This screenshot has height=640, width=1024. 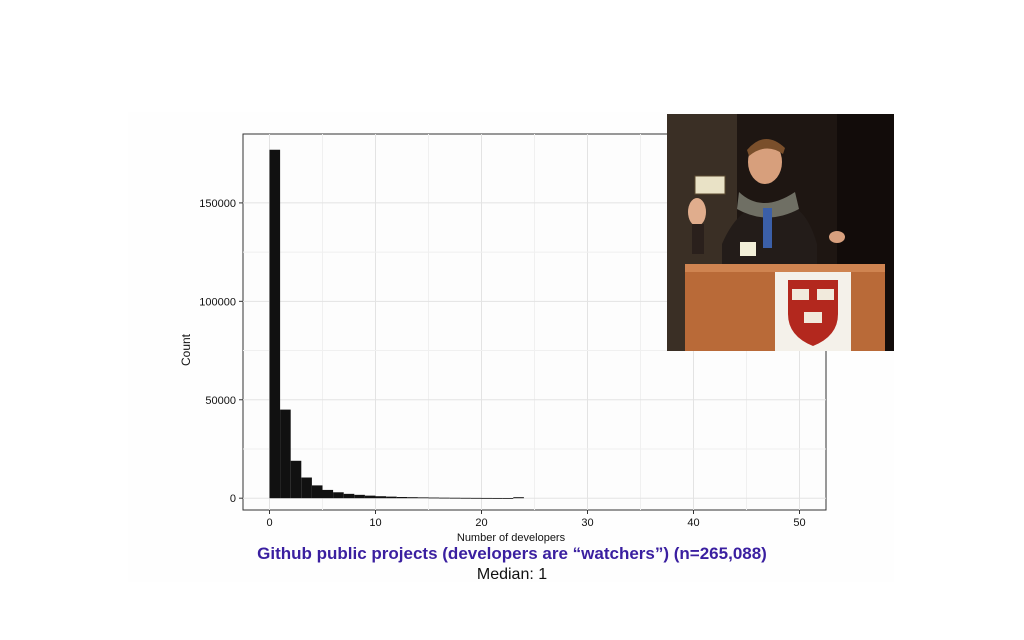 What do you see at coordinates (693, 523) in the screenshot?
I see `x-tick-label: 40` at bounding box center [693, 523].